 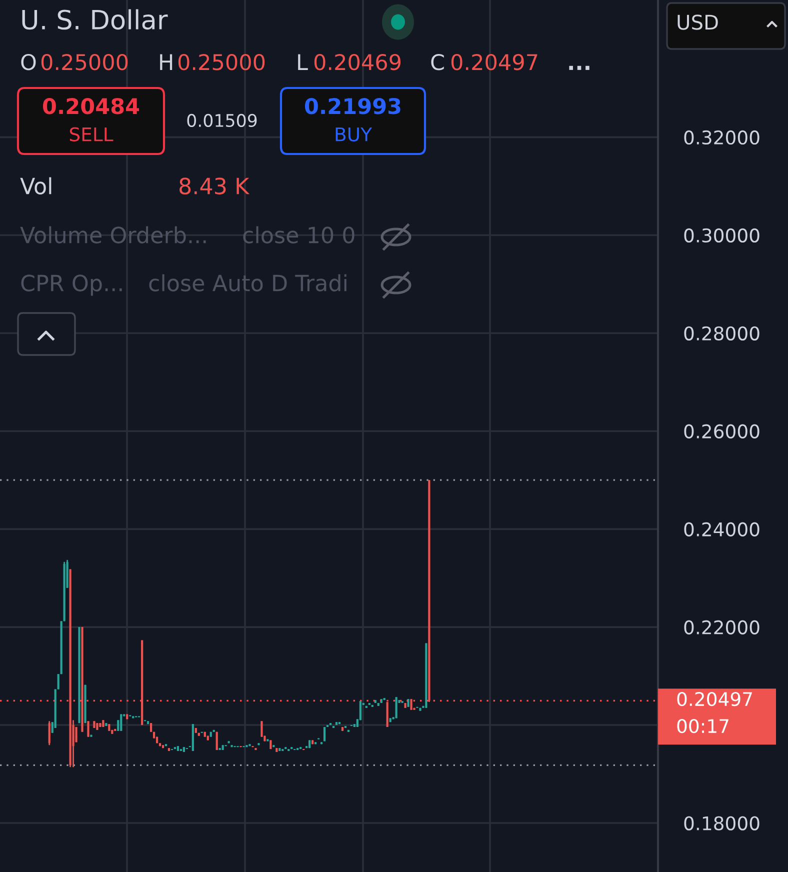 What do you see at coordinates (722, 529) in the screenshot?
I see `y-tick-label: 0.24000` at bounding box center [722, 529].